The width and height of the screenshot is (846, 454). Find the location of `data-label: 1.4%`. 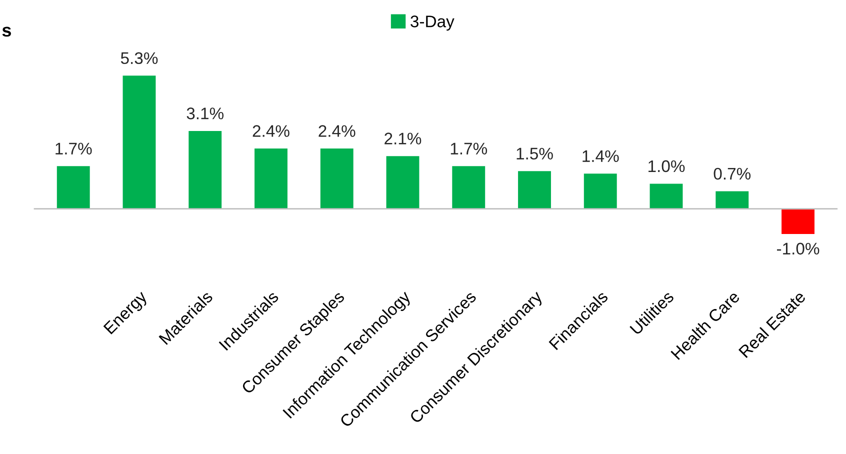

data-label: 1.4% is located at coordinates (600, 156).